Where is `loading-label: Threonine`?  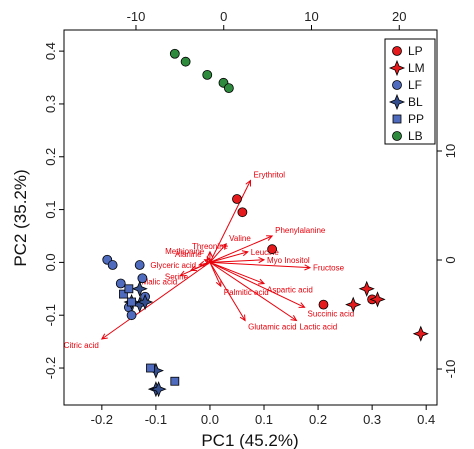
loading-label: Threonine is located at coordinates (210, 246).